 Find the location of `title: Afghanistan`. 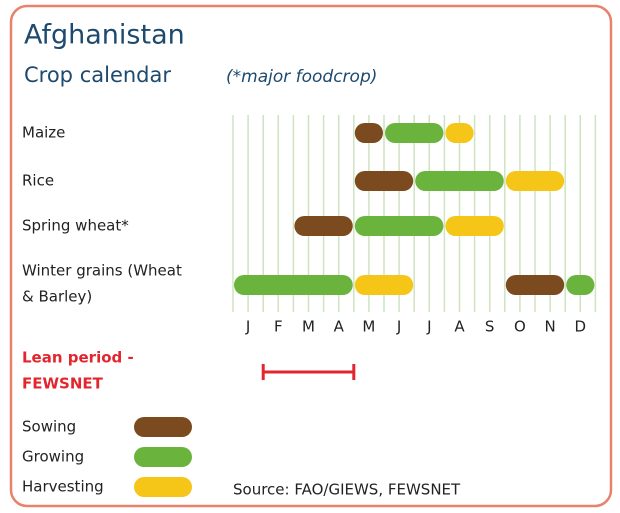

title: Afghanistan is located at coordinates (104, 35).